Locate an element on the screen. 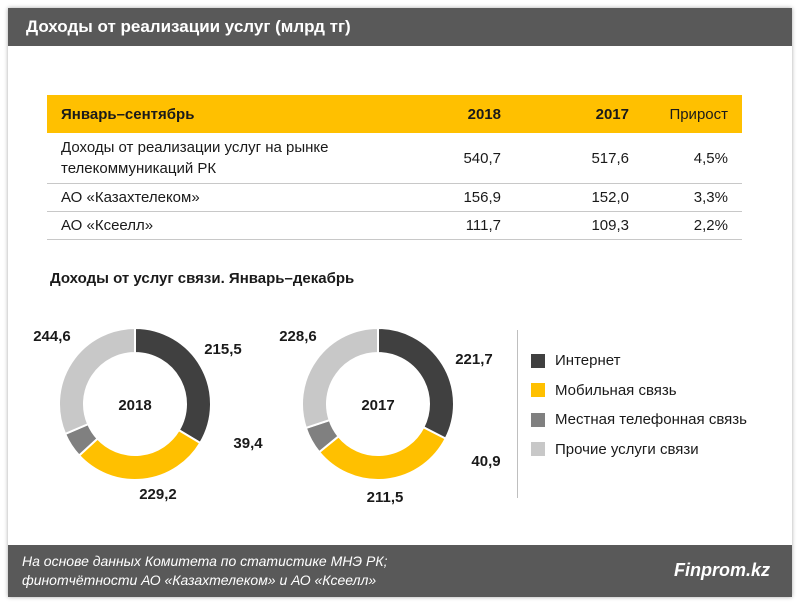 Image resolution: width=800 pixels, height=605 pixels. chart-title: Доходы от услуг связи. Январь–декабрь is located at coordinates (202, 278).